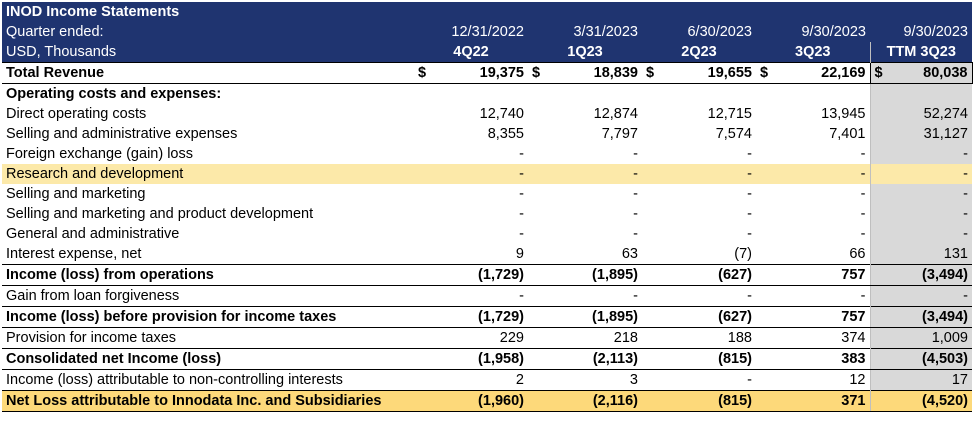 This screenshot has height=429, width=975. What do you see at coordinates (619, 134) in the screenshot?
I see `cell-value: 7,797` at bounding box center [619, 134].